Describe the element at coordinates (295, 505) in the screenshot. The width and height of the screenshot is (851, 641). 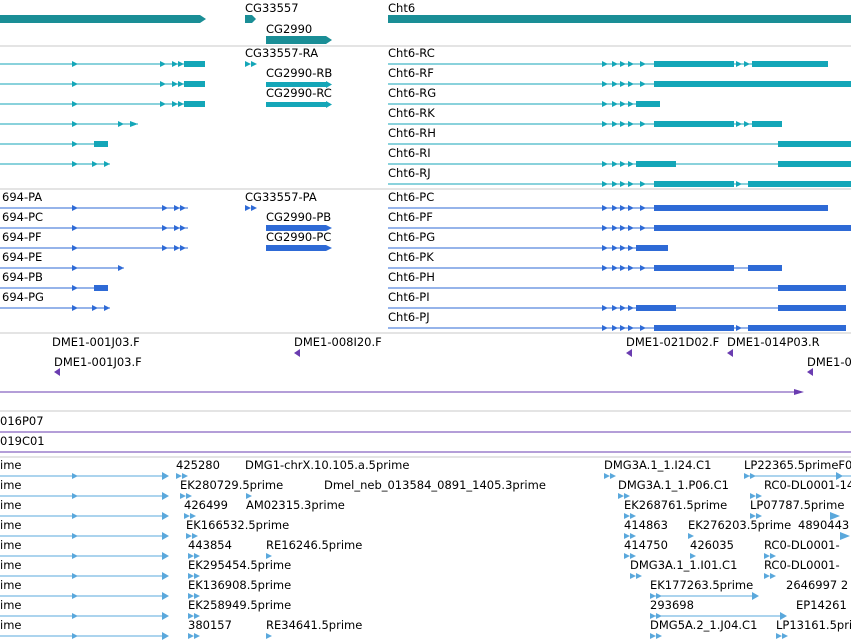
I see `est-label: AM02315.3prime` at that location.